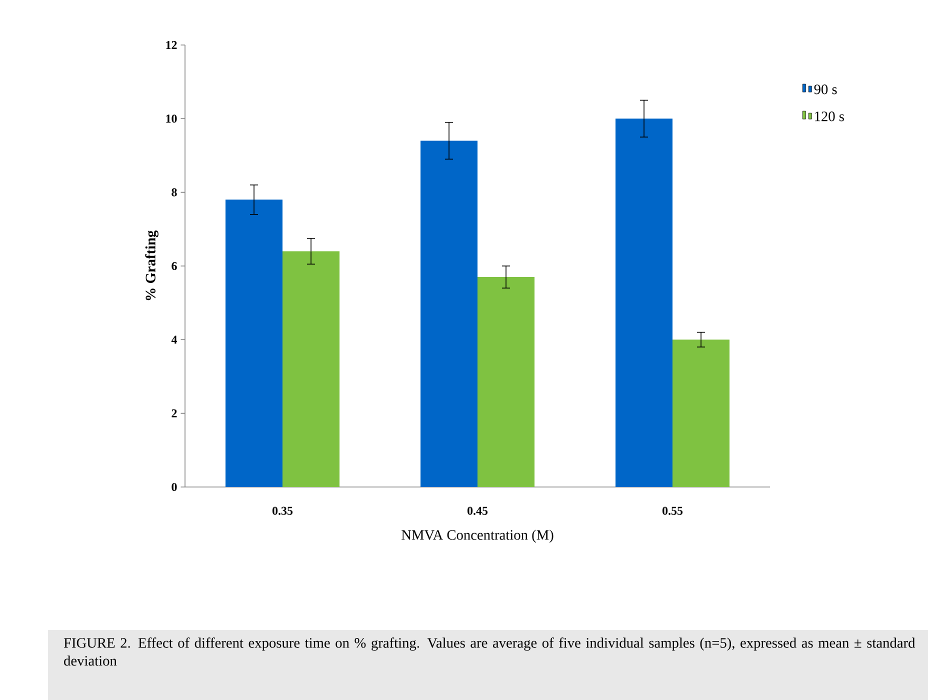 Image resolution: width=928 pixels, height=700 pixels. I want to click on x-tick-label: 0.55, so click(672, 510).